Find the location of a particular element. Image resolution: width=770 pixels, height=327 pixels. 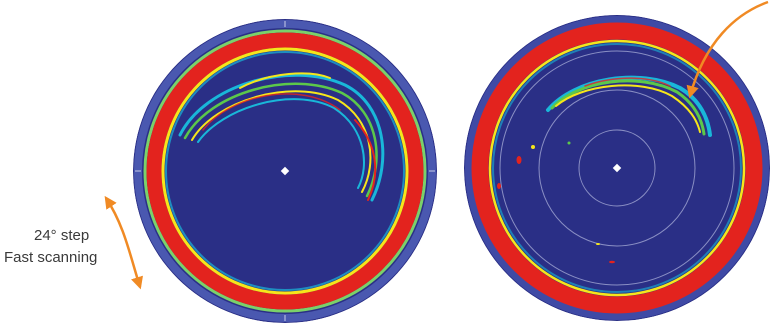

step-angle-label: 24° step is located at coordinates (62, 235).